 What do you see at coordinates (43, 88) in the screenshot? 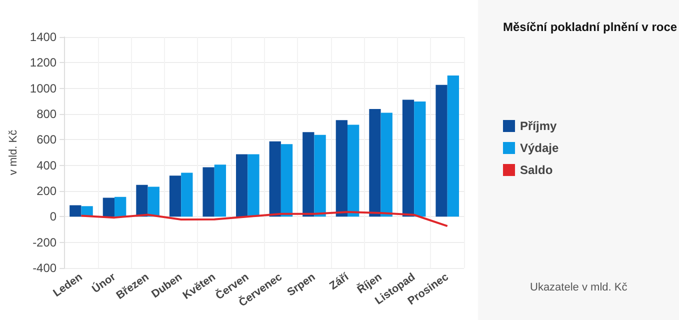
I see `y-tick-label: 1000` at bounding box center [43, 88].